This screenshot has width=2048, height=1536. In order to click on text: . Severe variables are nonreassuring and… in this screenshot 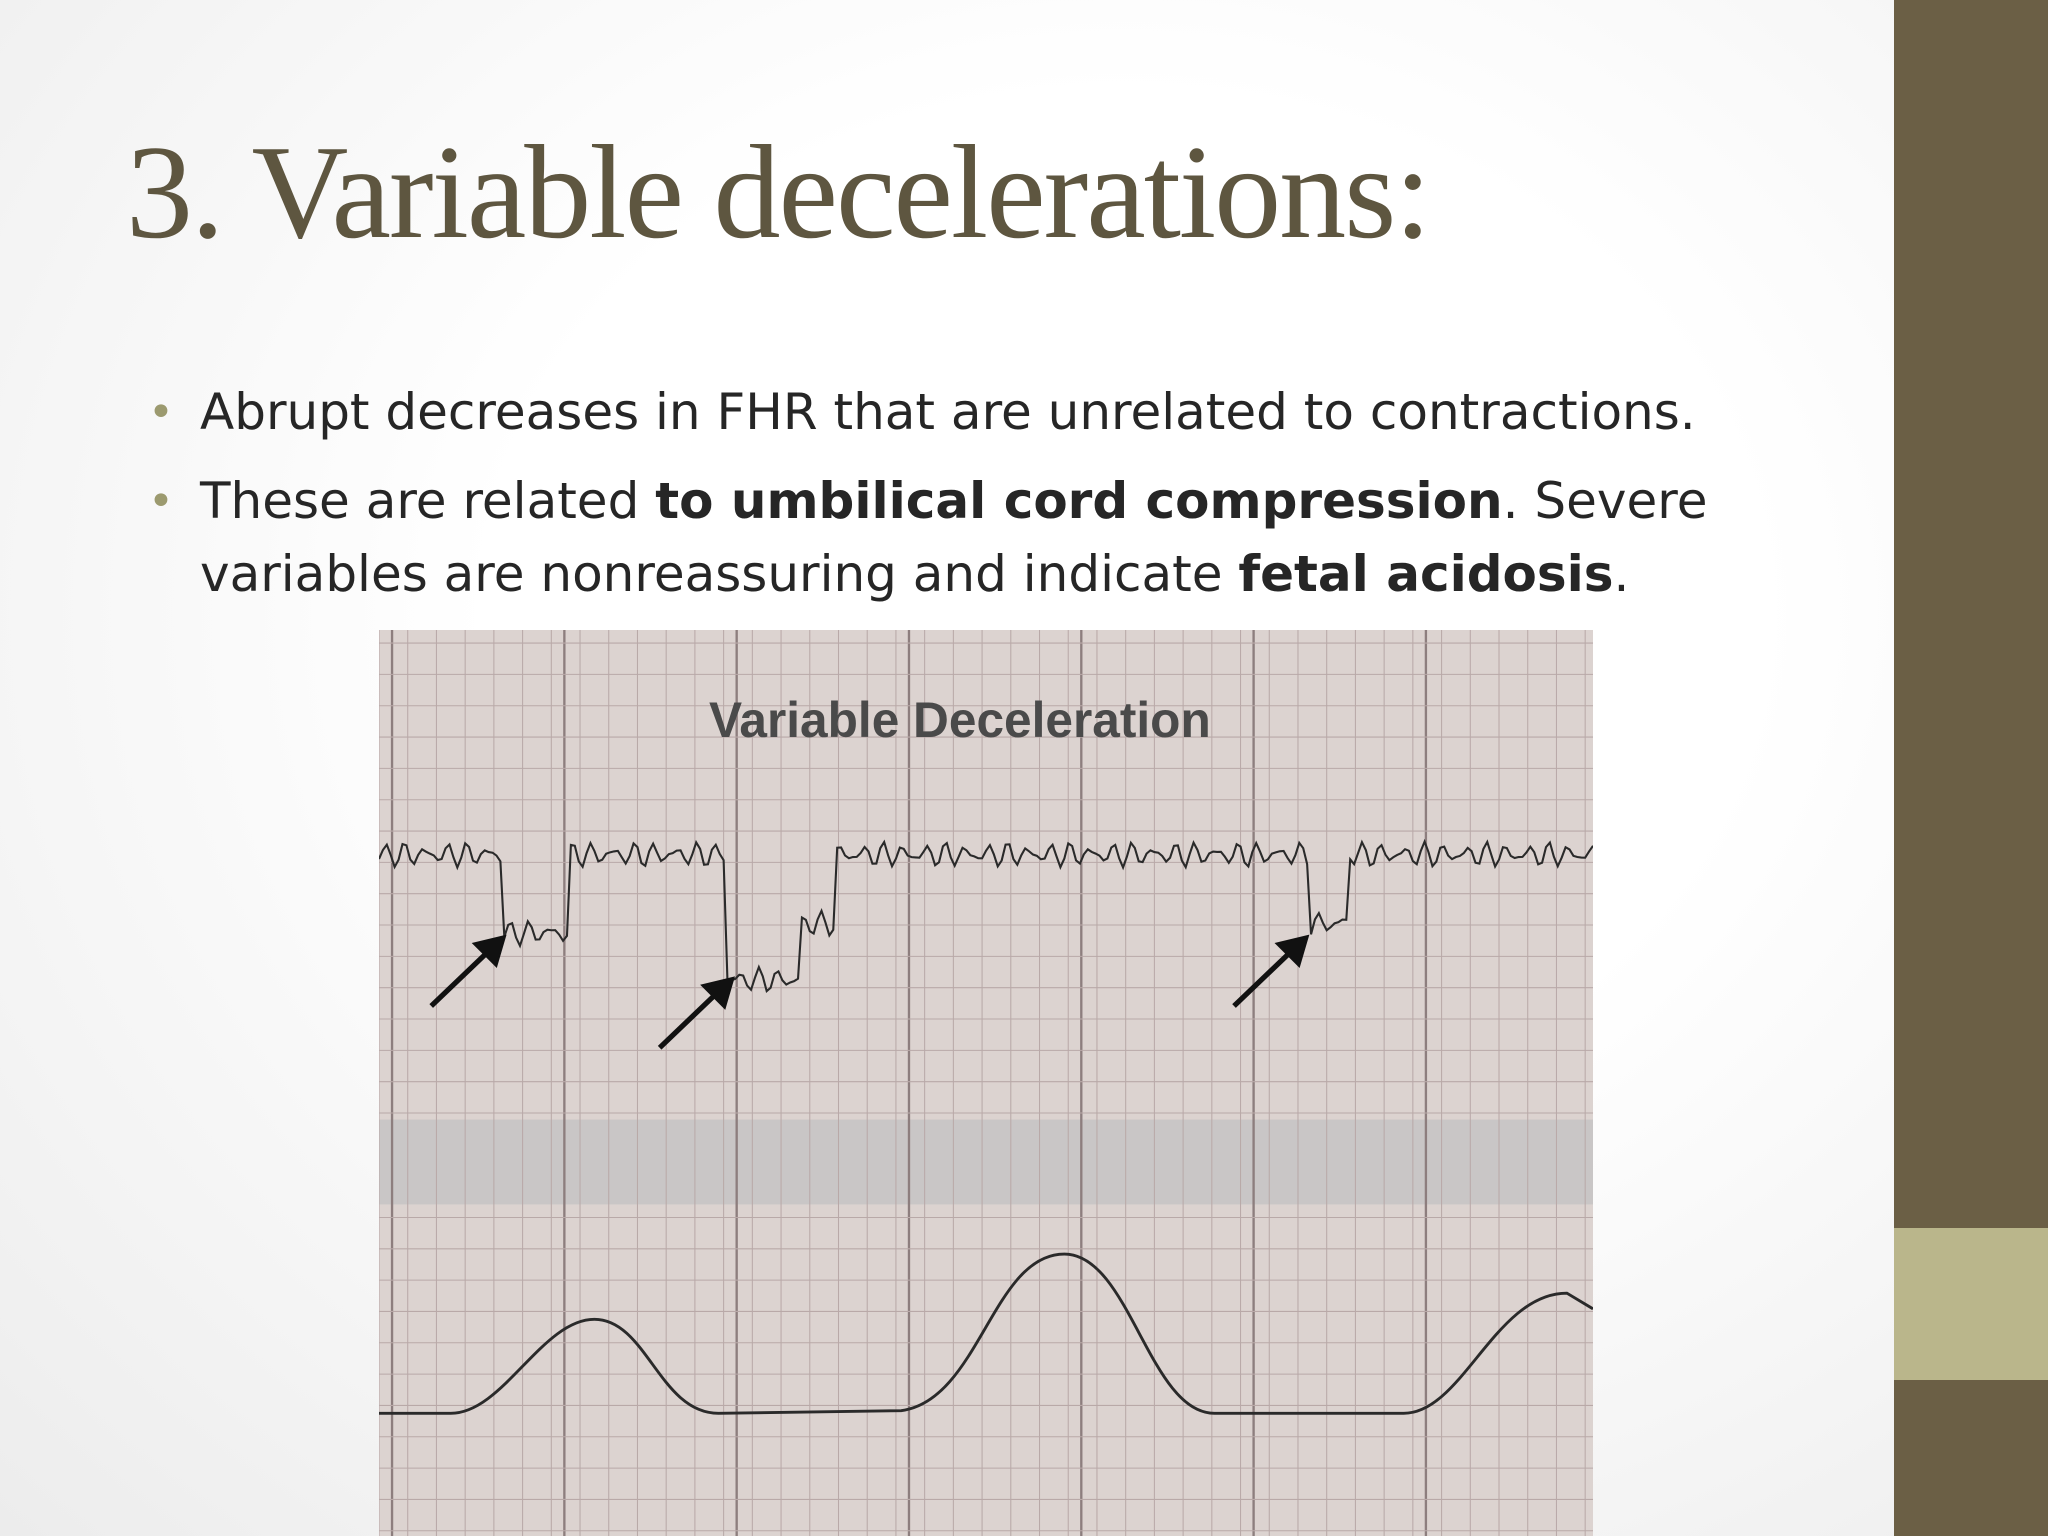, I will do `click(954, 537)`.